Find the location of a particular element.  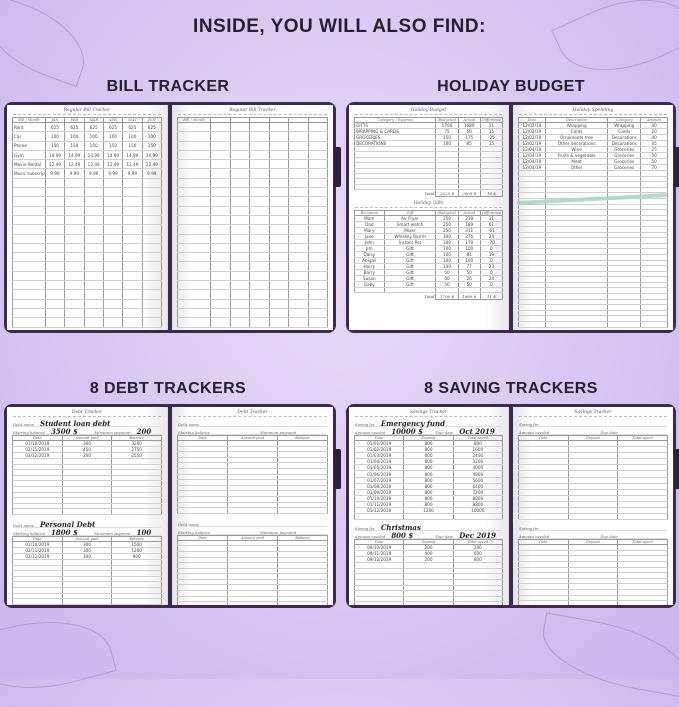

meta-value: Dec 2019 is located at coordinates (477, 536).